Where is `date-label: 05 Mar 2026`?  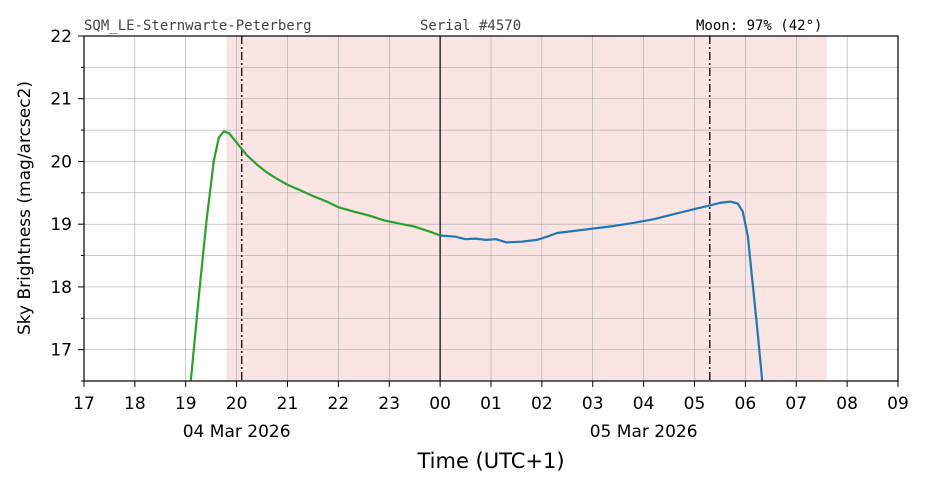
date-label: 05 Mar 2026 is located at coordinates (644, 432).